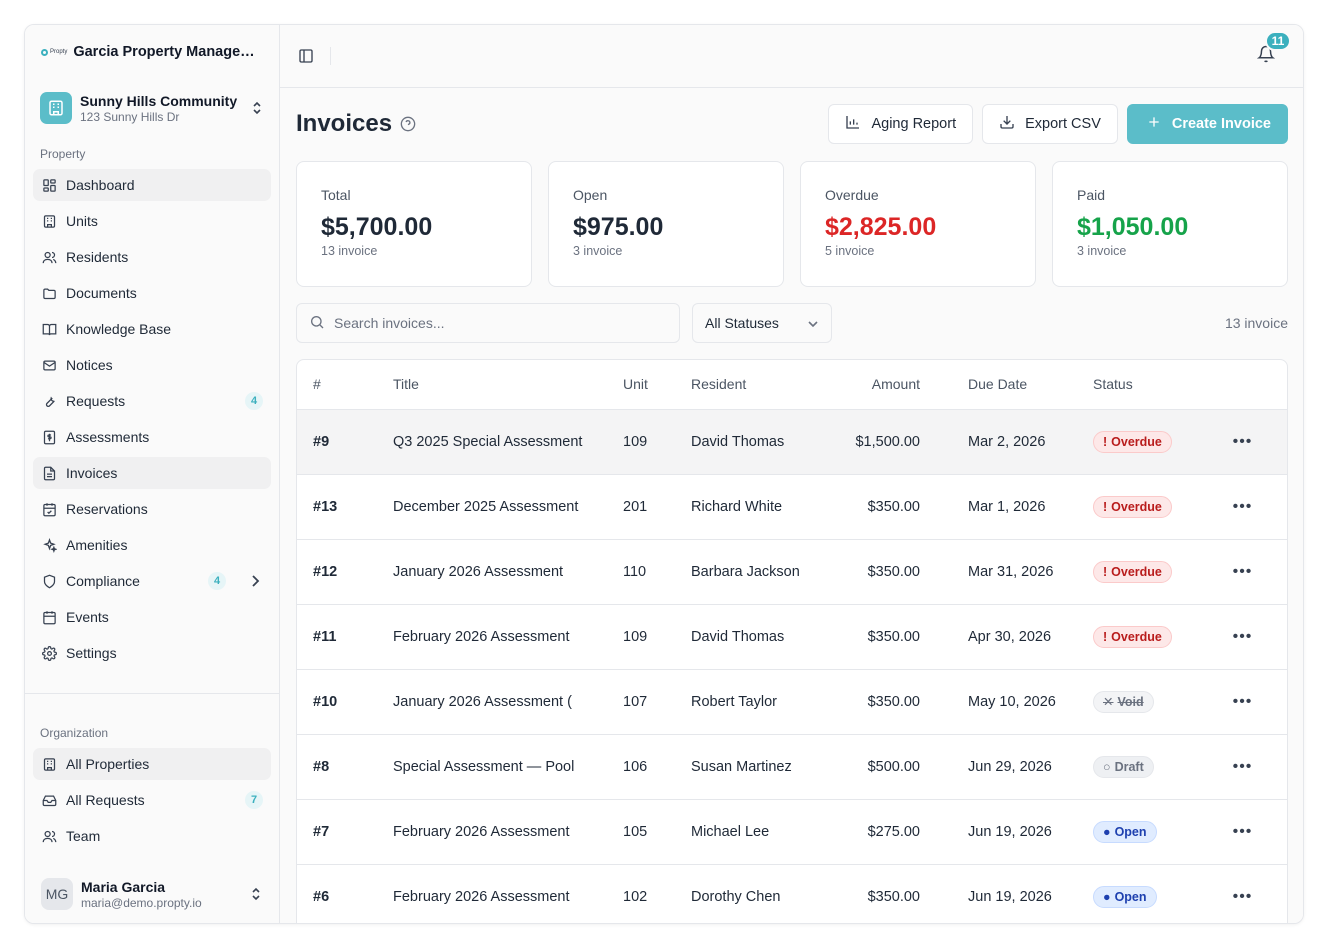 The height and width of the screenshot is (948, 1328). What do you see at coordinates (306, 56) in the screenshot?
I see `sidebar-toggle-icon` at bounding box center [306, 56].